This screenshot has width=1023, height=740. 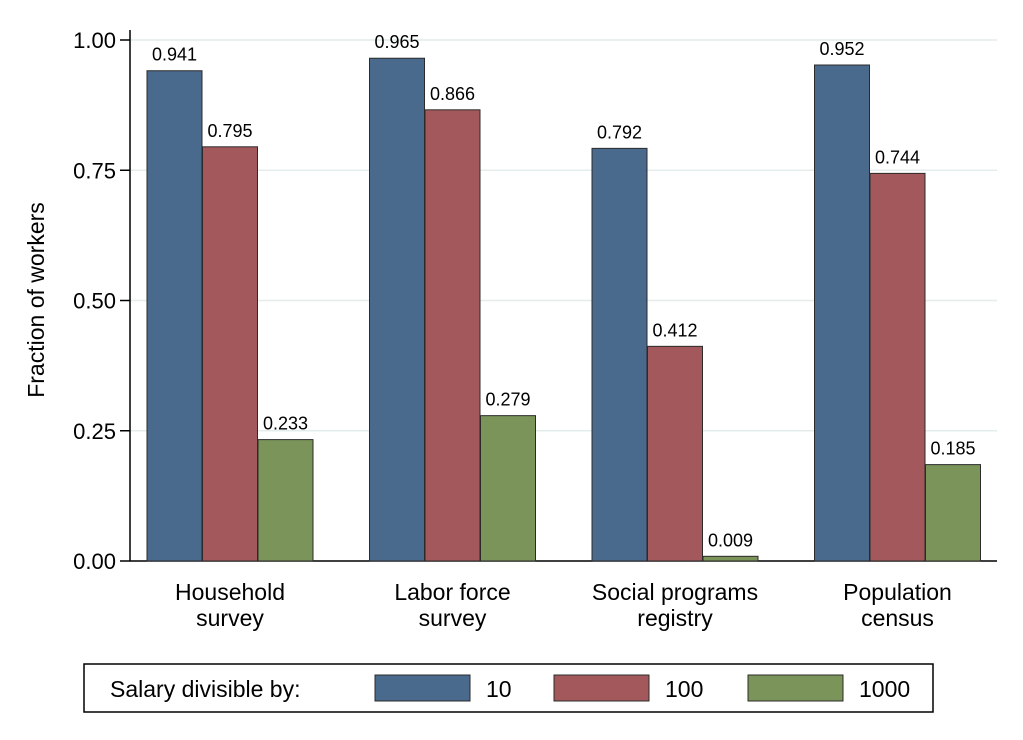 What do you see at coordinates (94, 301) in the screenshot?
I see `y-tick-label: 0.50` at bounding box center [94, 301].